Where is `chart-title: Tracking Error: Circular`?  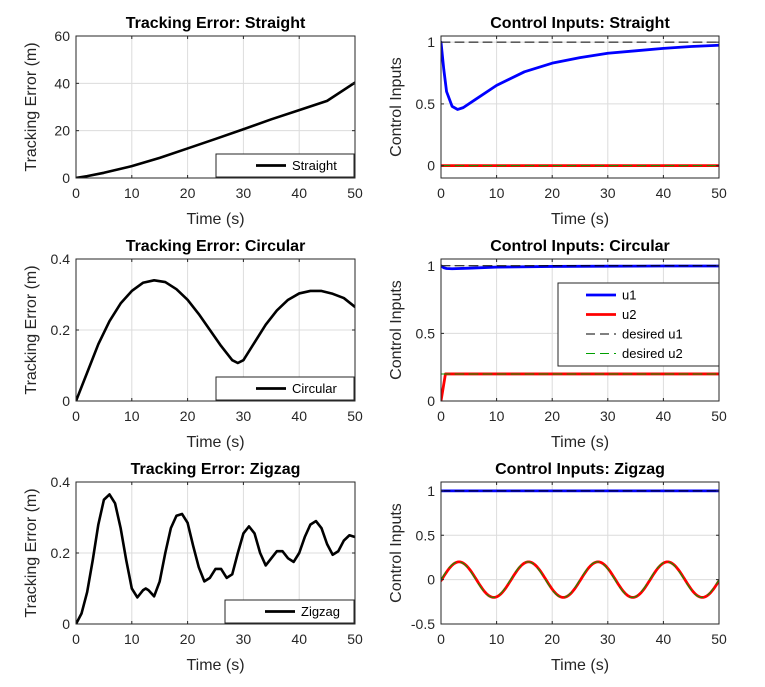 chart-title: Tracking Error: Circular is located at coordinates (216, 246).